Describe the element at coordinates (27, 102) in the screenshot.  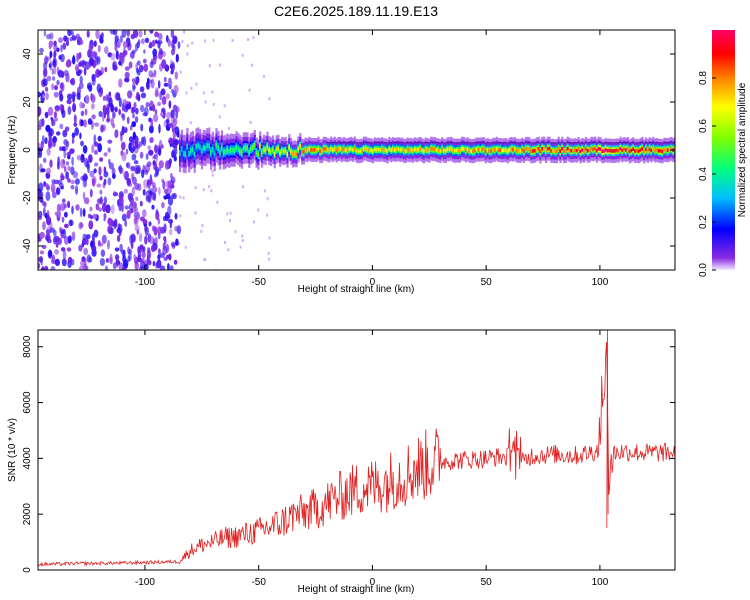
I see `y-tick-label: 20` at that location.